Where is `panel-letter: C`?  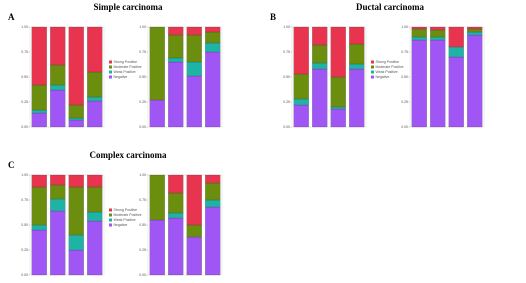
panel-letter: C is located at coordinates (11, 165).